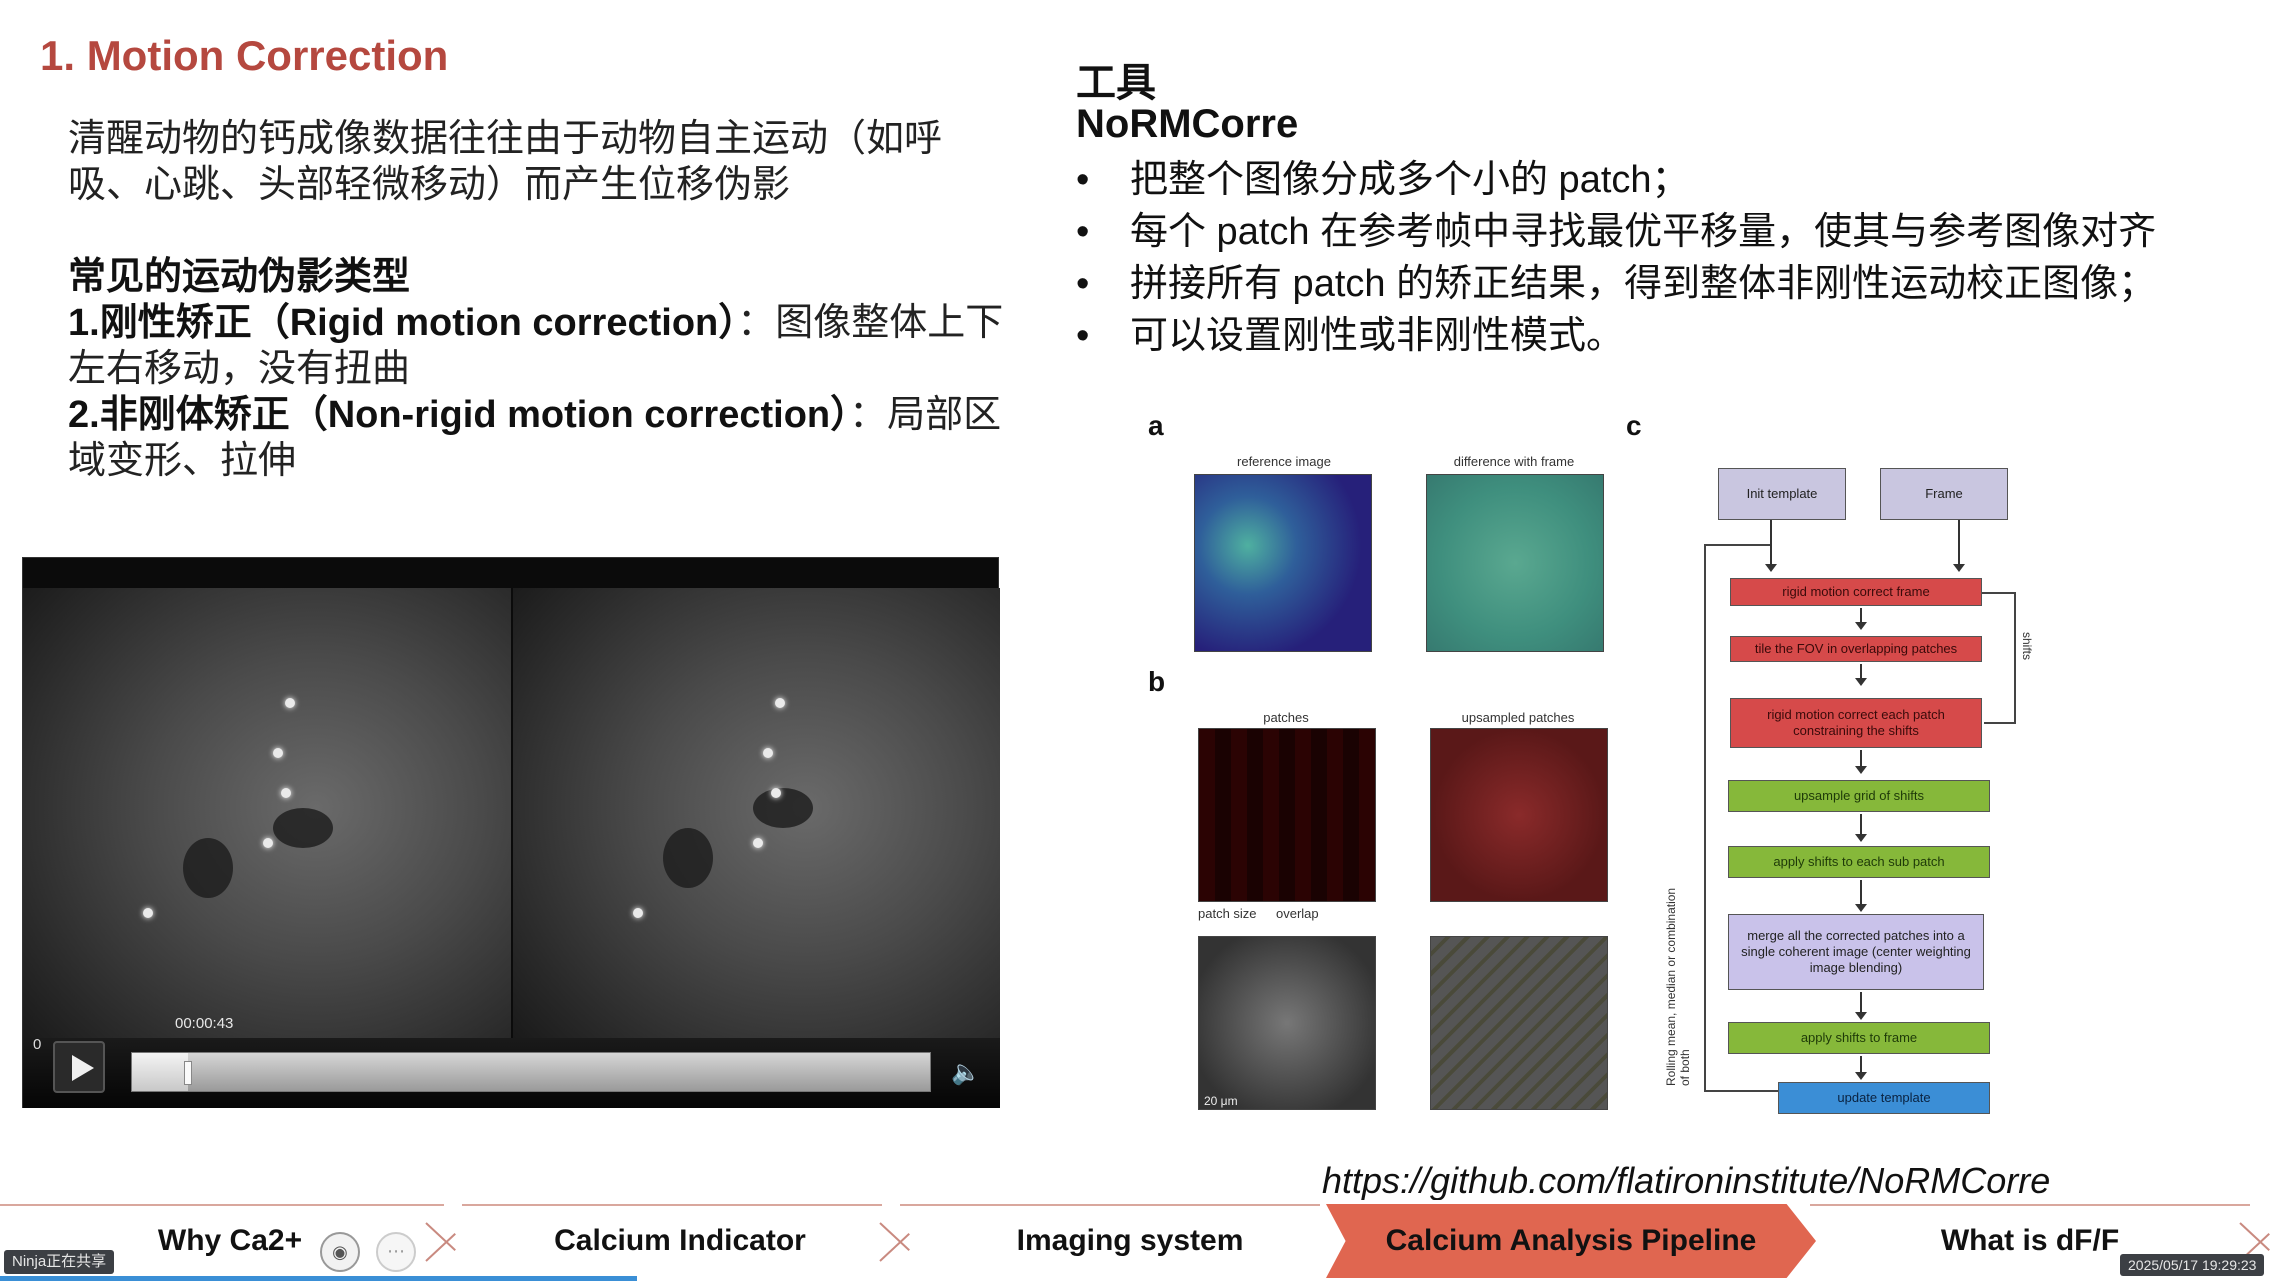 This screenshot has width=2274, height=1282. What do you see at coordinates (1571, 1241) in the screenshot?
I see `nav-calcium-pipeline: Calcium Analysis Pipeline` at bounding box center [1571, 1241].